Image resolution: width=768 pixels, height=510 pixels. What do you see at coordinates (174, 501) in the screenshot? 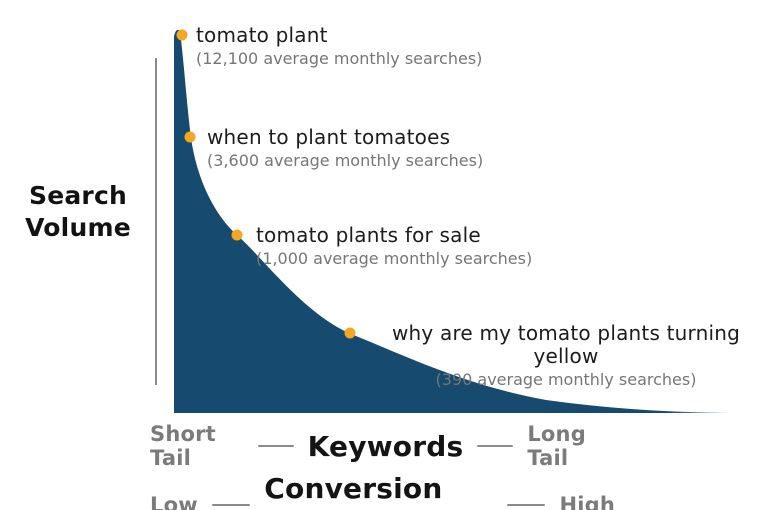
I see `axis-left-label: Low` at bounding box center [174, 501].